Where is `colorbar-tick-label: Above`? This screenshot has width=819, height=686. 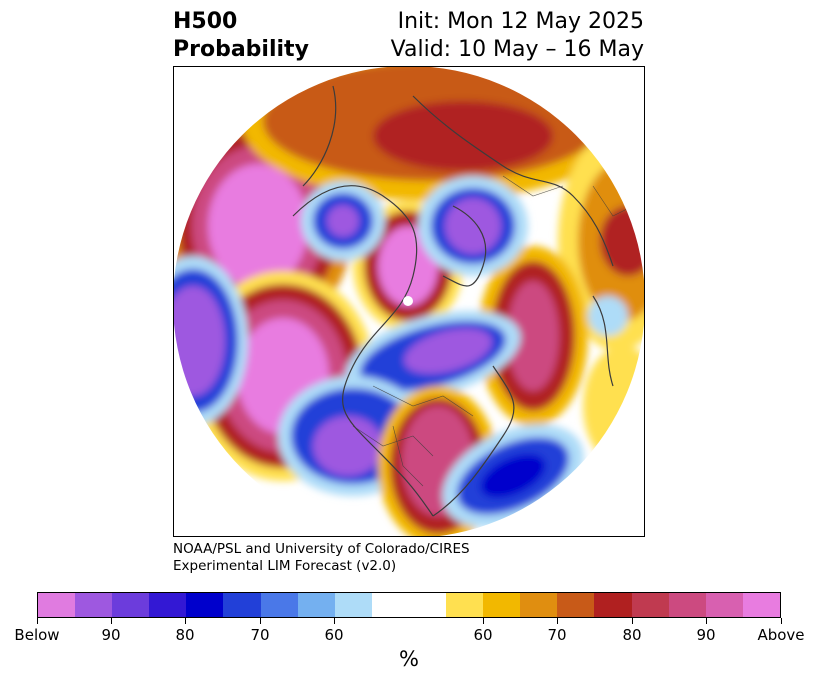 colorbar-tick-label: Above is located at coordinates (781, 635).